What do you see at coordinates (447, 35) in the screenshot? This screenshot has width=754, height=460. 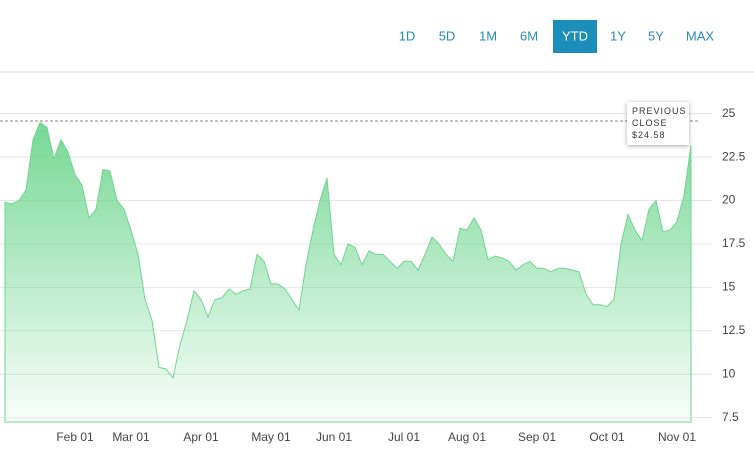 I see `range-button: 5D` at bounding box center [447, 35].